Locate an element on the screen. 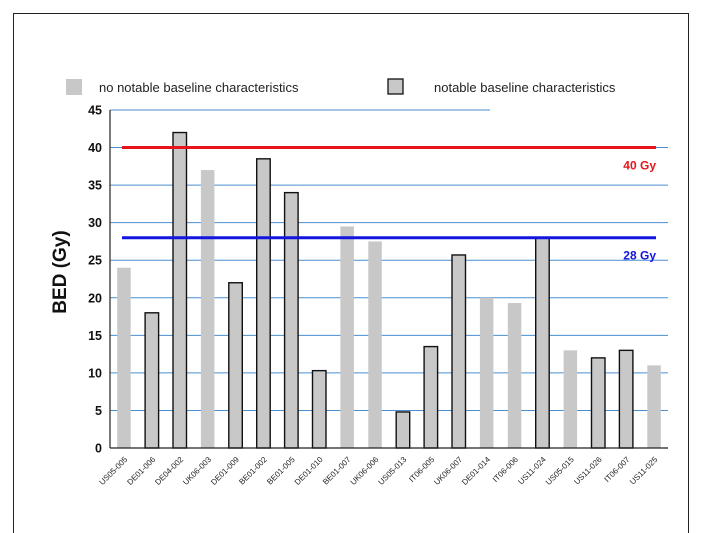 Image resolution: width=702 pixels, height=533 pixels. x-tick-label: BE01-002 is located at coordinates (253, 471).